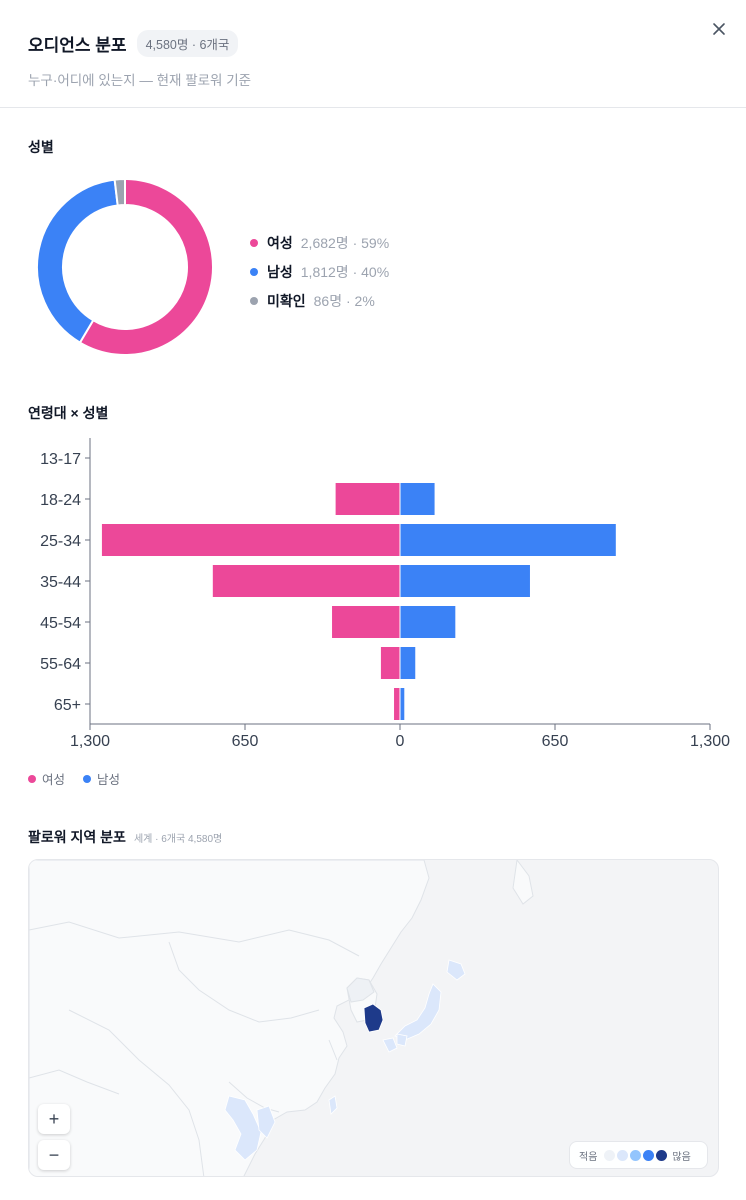 This screenshot has width=746, height=1200. I want to click on gender-legend-male: 남성 1,812명 · 40%, so click(319, 271).